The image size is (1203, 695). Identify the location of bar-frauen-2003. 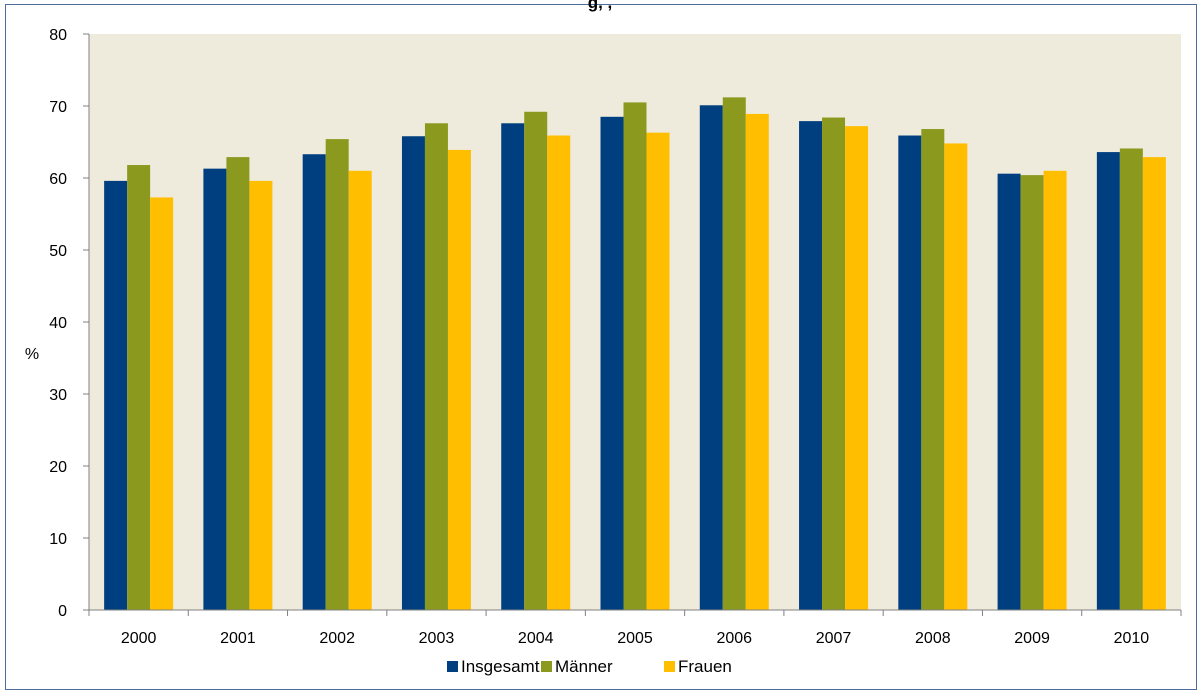
(459, 380).